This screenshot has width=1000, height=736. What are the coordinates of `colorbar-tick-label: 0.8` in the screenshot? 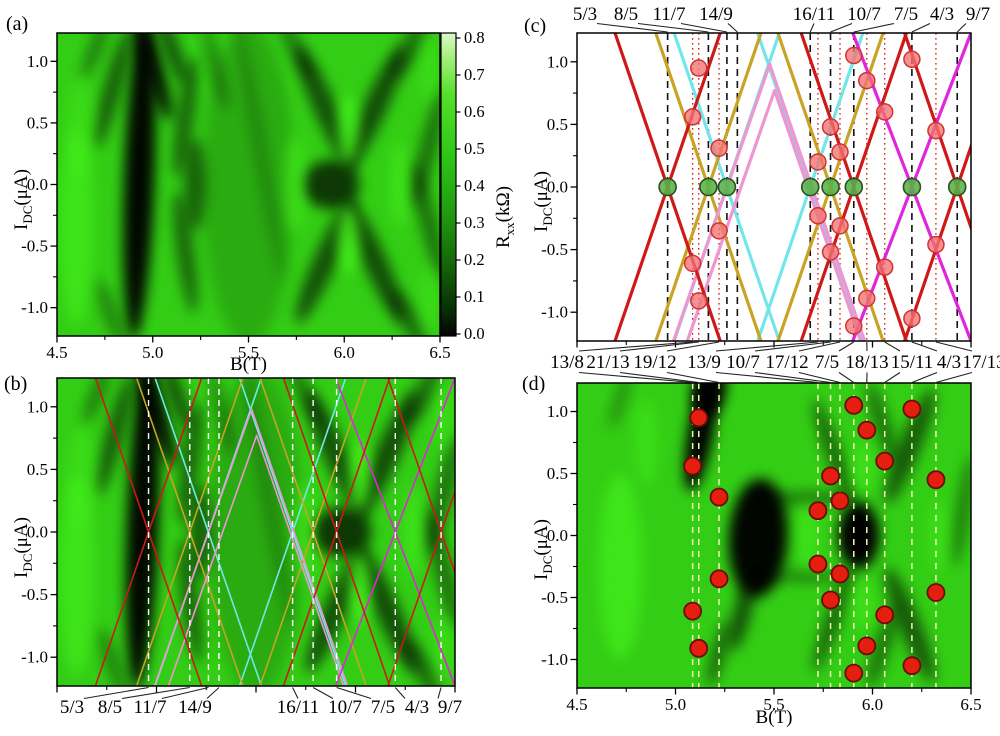 It's located at (474, 37).